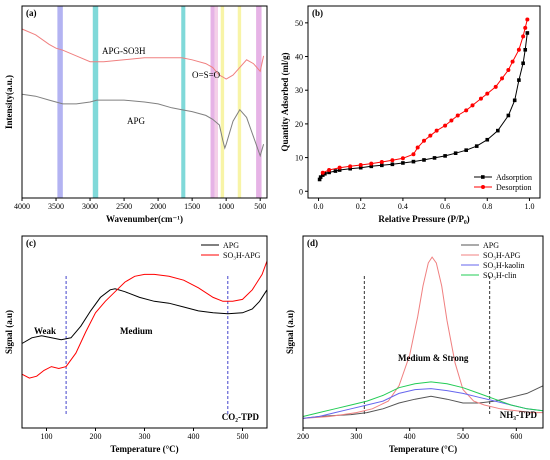 This screenshot has width=550, height=460. Describe the element at coordinates (144, 219) in the screenshot. I see `x-axis-title: Wavenumber(cm⁻¹)` at that location.